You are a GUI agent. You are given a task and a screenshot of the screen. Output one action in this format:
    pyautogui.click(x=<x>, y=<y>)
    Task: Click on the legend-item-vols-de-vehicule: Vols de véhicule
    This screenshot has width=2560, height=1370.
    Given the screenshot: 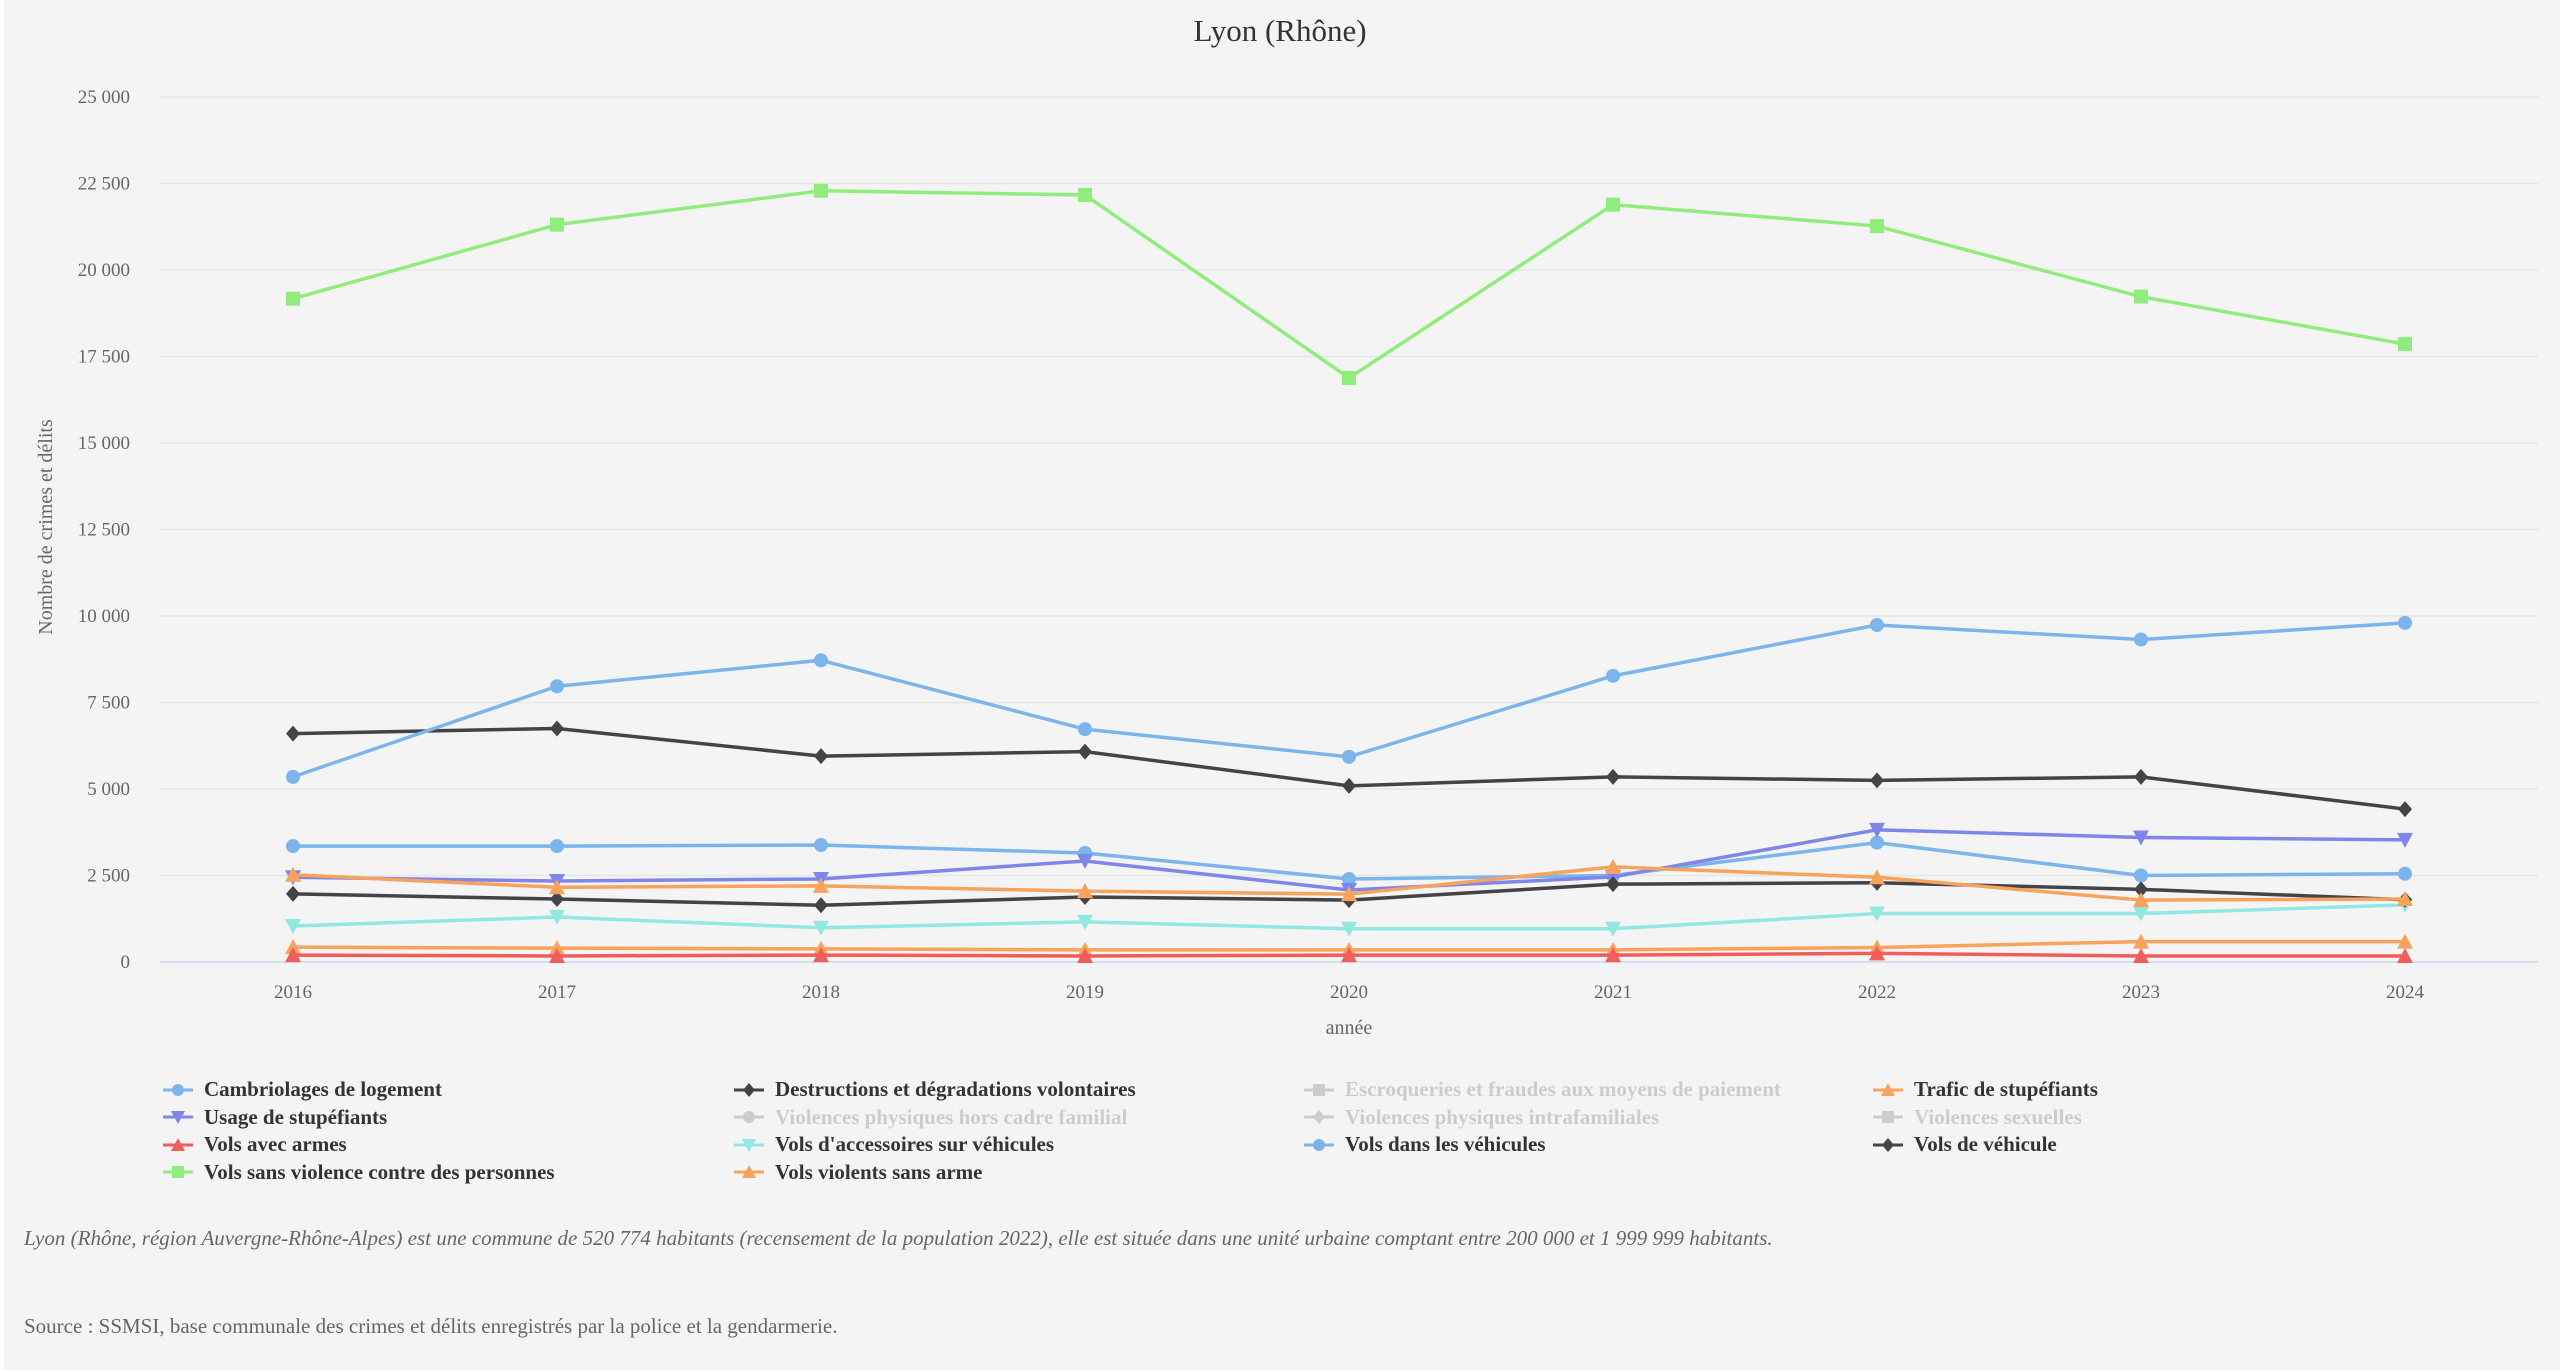 What is the action you would take?
    pyautogui.click(x=2122, y=1145)
    